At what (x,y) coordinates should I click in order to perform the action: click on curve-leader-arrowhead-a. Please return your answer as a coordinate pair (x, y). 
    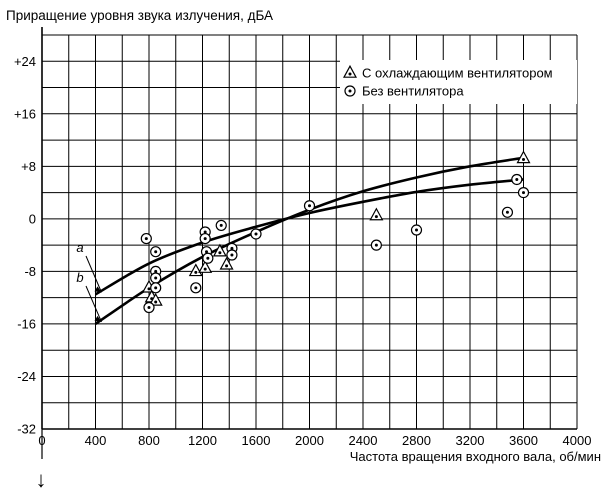
    Looking at the image, I should click on (98, 289).